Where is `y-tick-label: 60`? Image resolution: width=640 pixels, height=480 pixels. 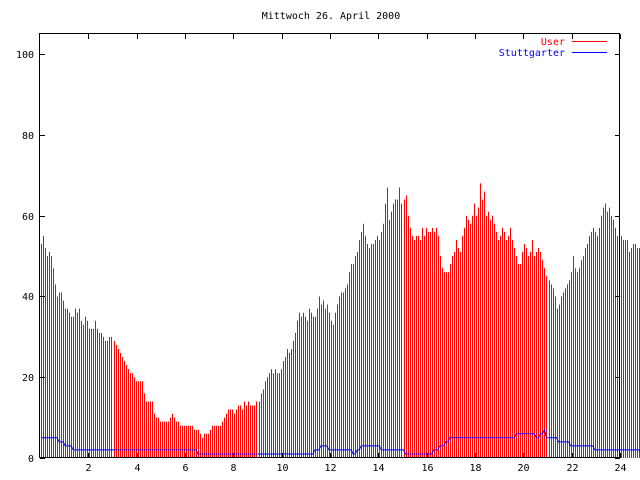
y-tick-label: 60 is located at coordinates (28, 217).